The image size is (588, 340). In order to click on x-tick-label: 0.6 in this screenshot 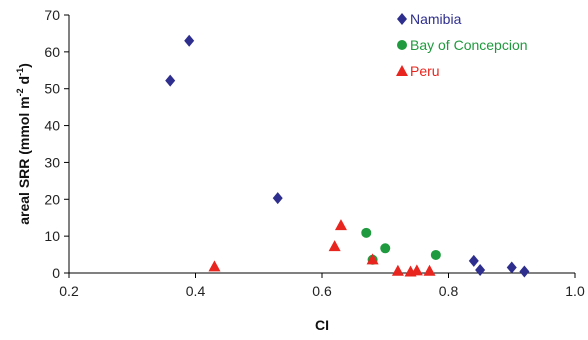, I will do `click(322, 291)`.